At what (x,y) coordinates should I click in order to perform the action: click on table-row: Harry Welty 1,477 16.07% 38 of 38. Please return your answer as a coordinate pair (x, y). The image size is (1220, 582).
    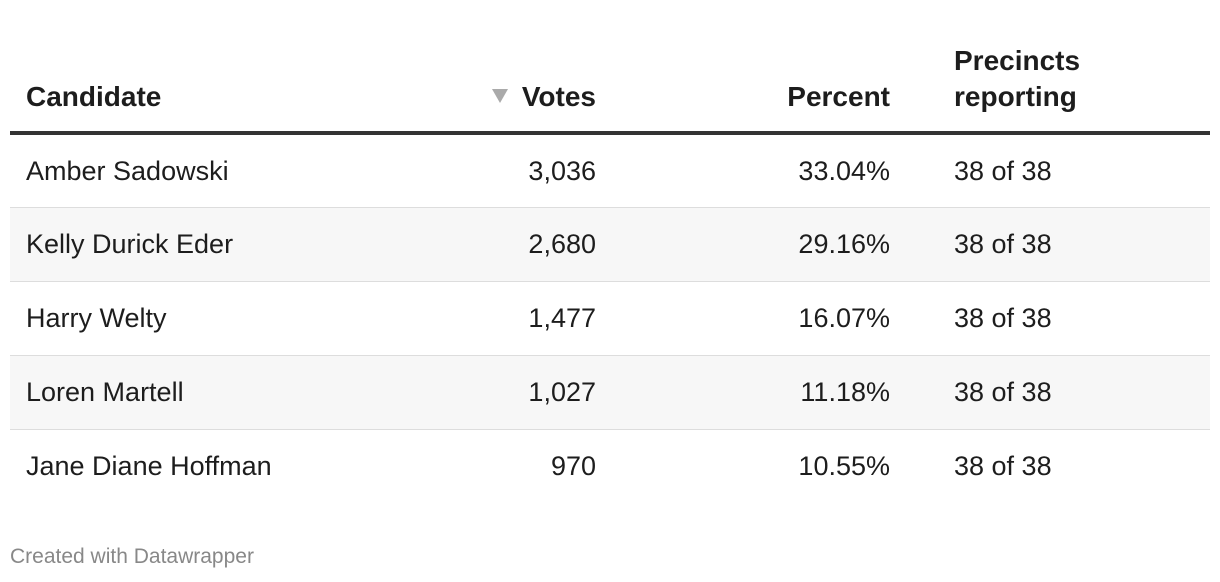
    Looking at the image, I should click on (610, 318).